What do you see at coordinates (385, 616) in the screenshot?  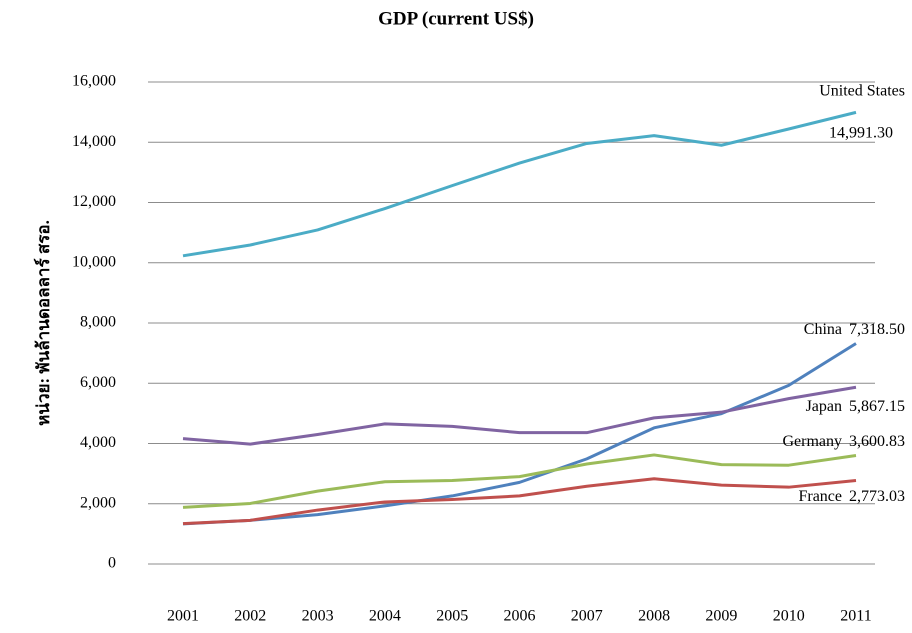 I see `x-tick-label: 2004` at bounding box center [385, 616].